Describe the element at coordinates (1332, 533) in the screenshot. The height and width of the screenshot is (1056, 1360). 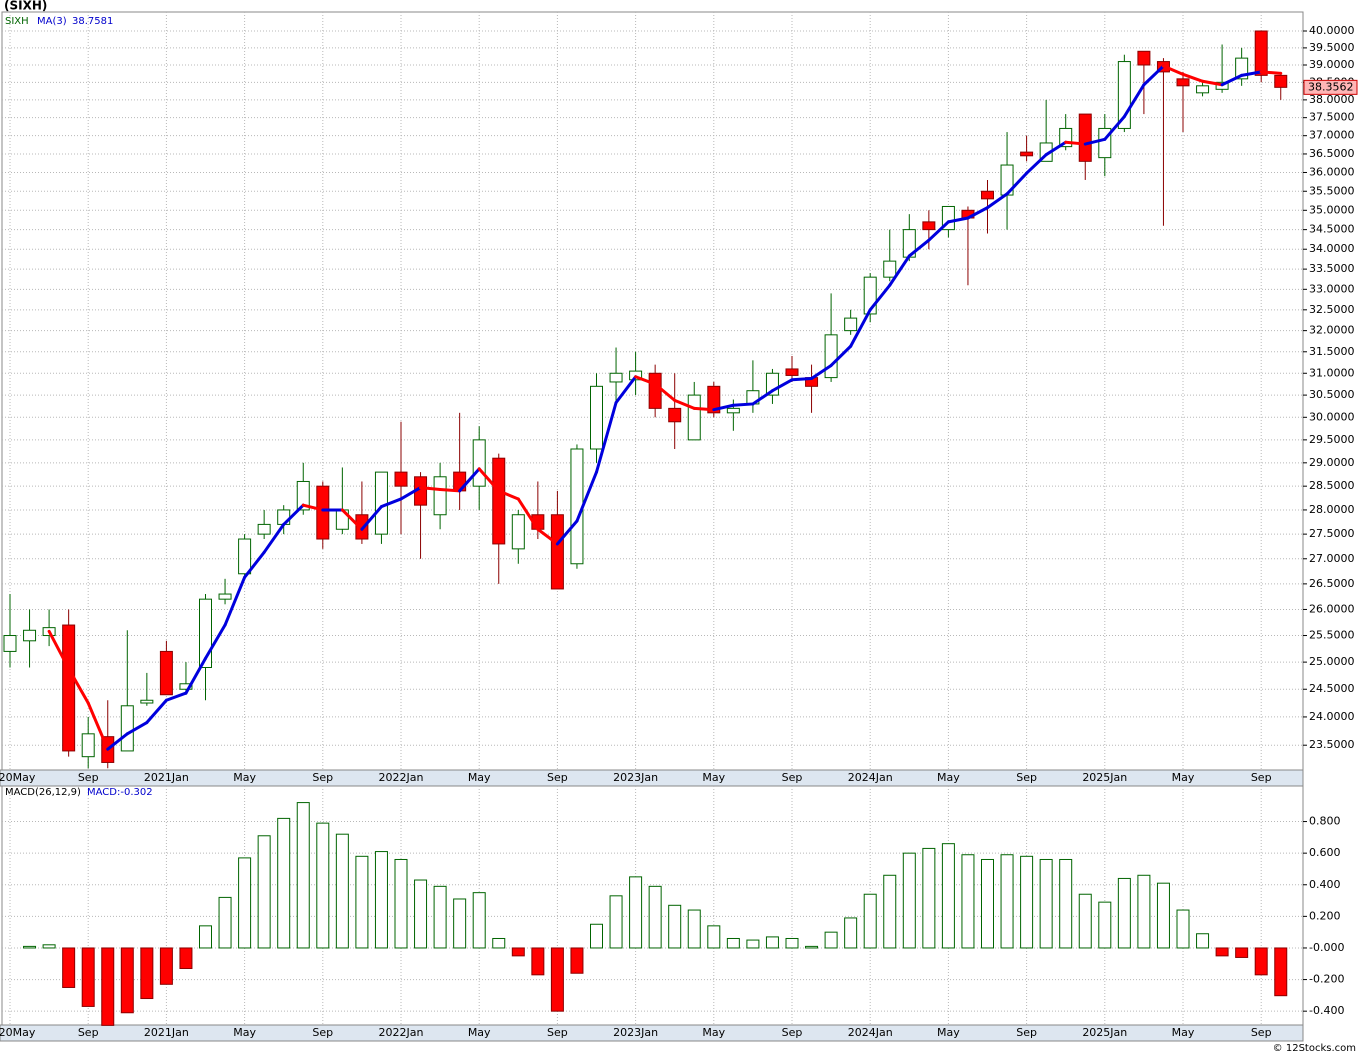
I see `y-tick-label: 27.5000` at that location.